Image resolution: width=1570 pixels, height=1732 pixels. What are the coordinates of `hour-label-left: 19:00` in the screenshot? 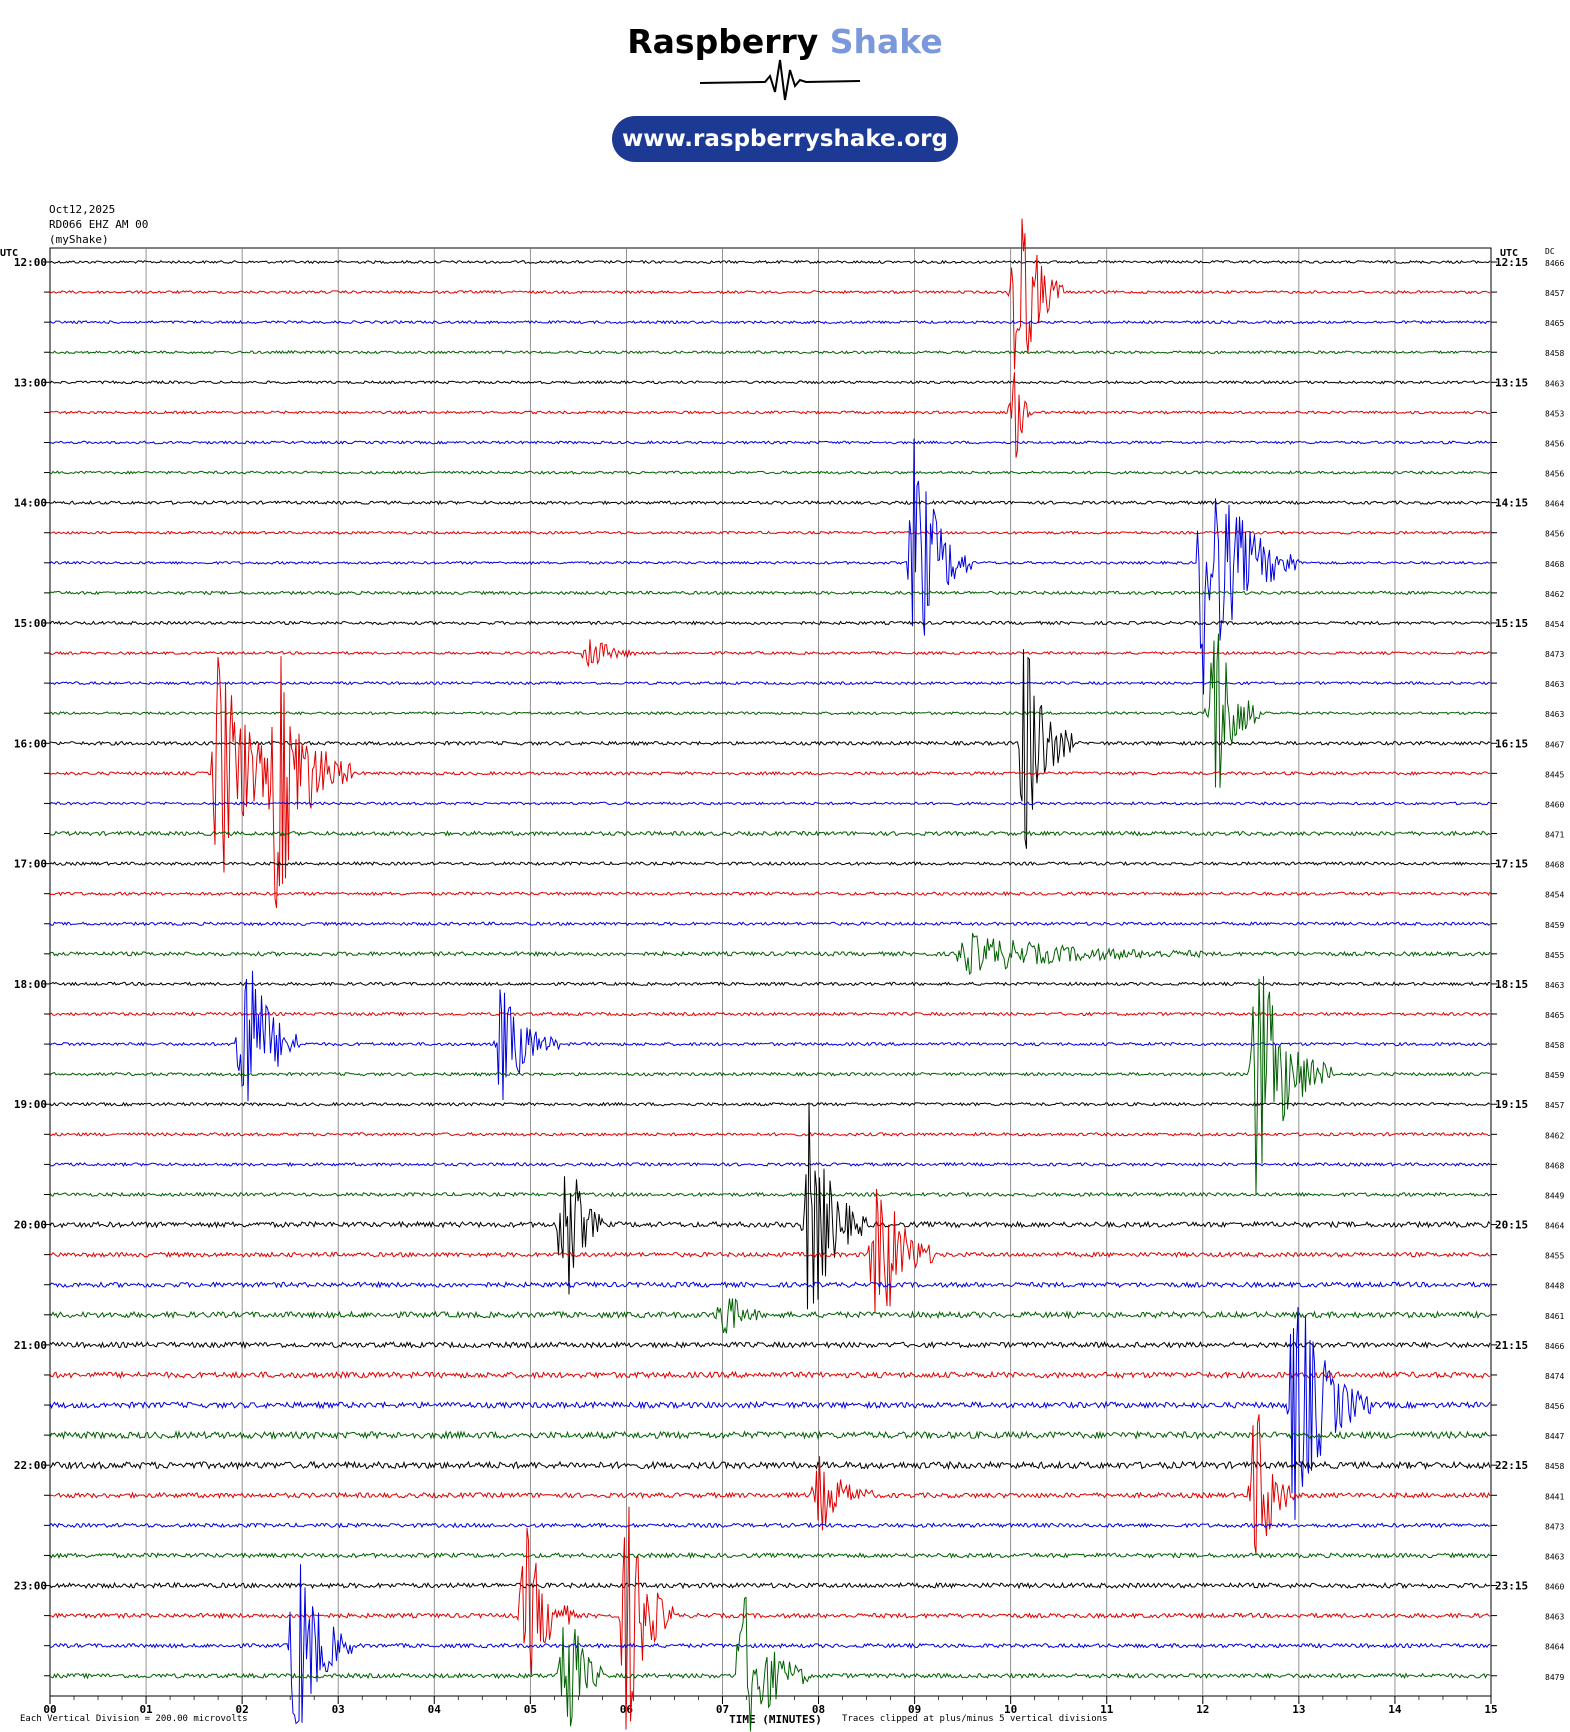 It's located at (30, 1104).